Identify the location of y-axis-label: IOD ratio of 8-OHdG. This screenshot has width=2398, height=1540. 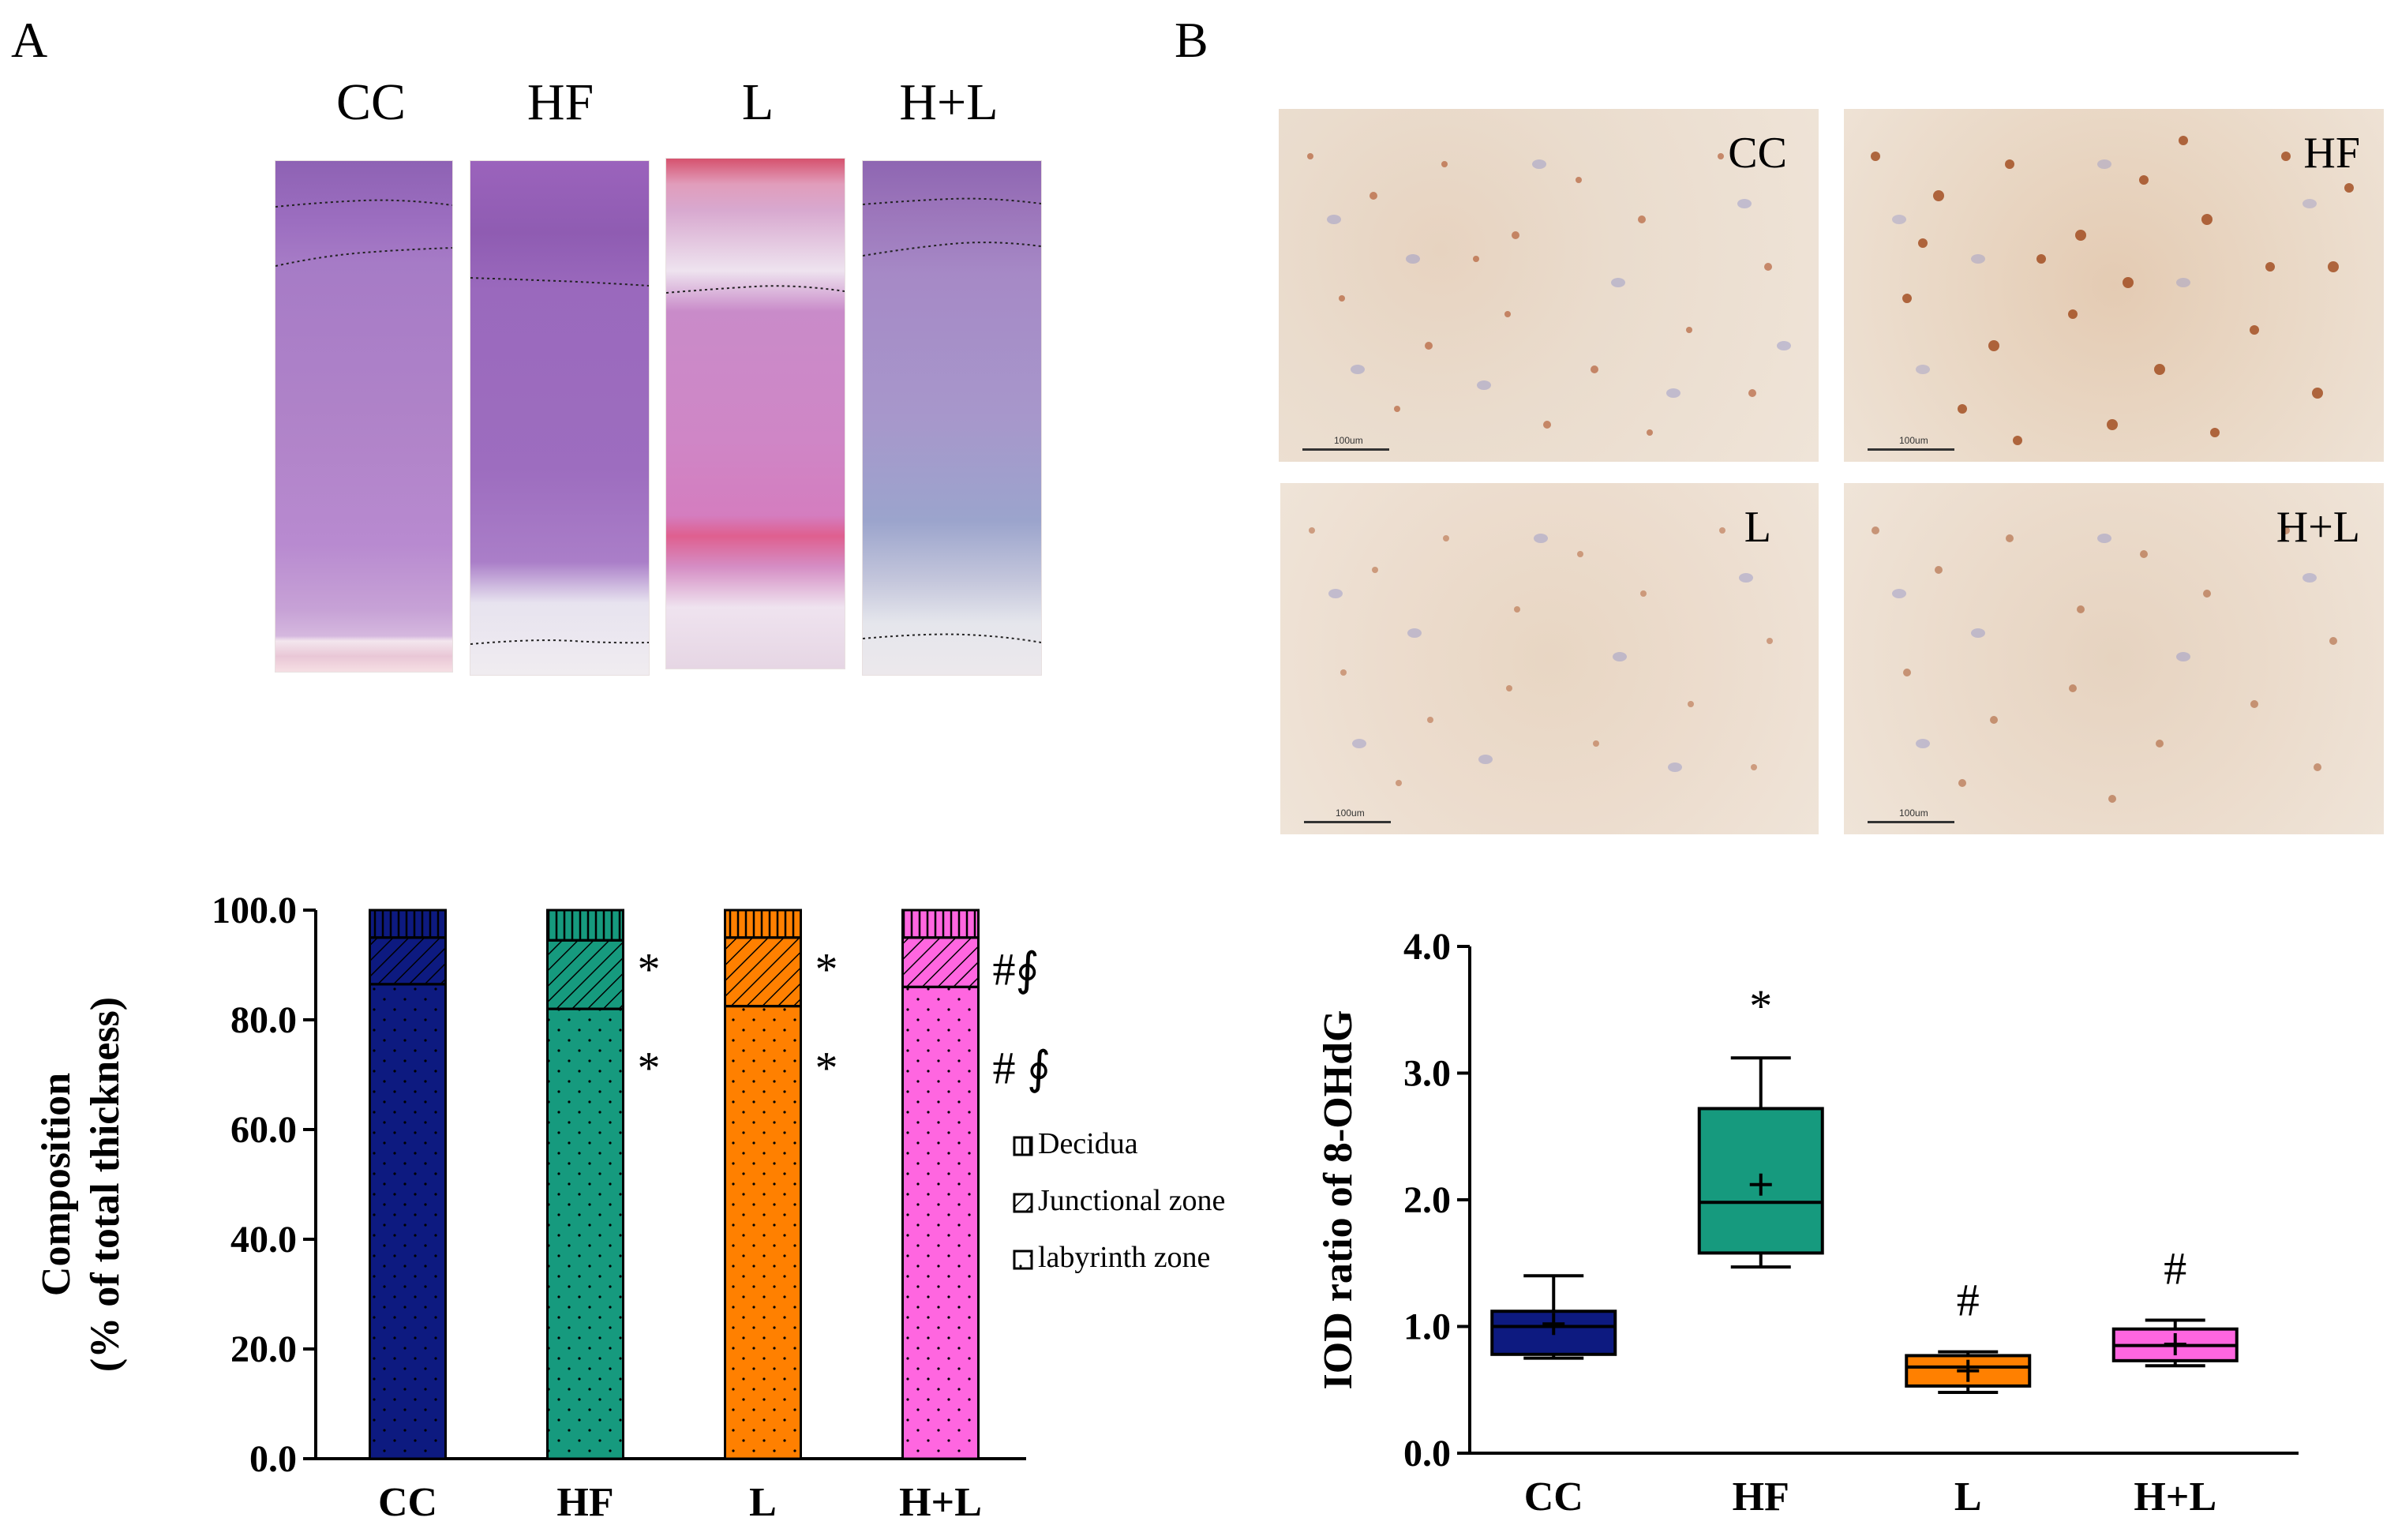
(1338, 1200).